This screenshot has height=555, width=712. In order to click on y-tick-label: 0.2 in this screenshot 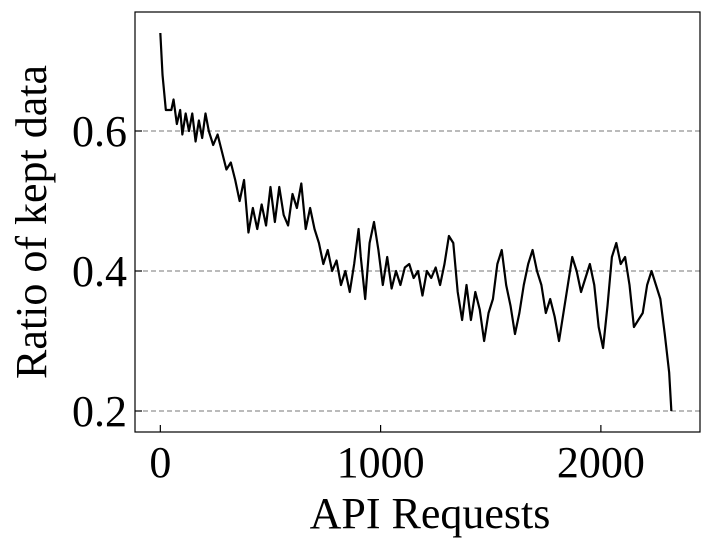, I will do `click(99, 411)`.